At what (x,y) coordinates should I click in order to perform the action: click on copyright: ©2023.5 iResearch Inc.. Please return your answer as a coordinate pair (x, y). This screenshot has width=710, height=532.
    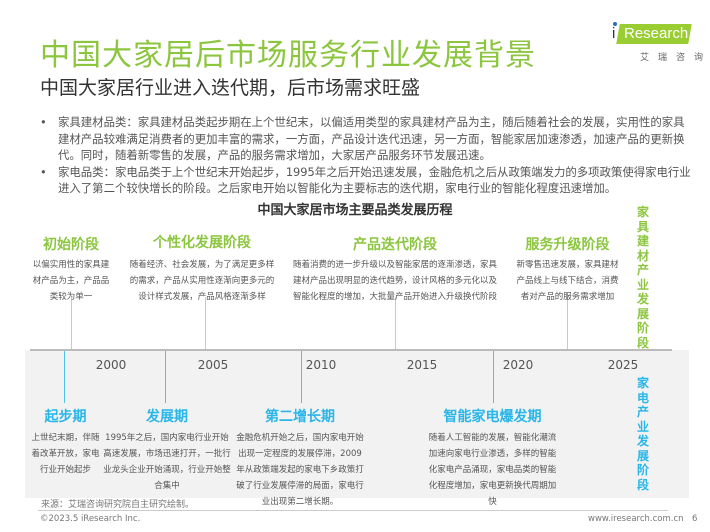
    Looking at the image, I should click on (90, 519).